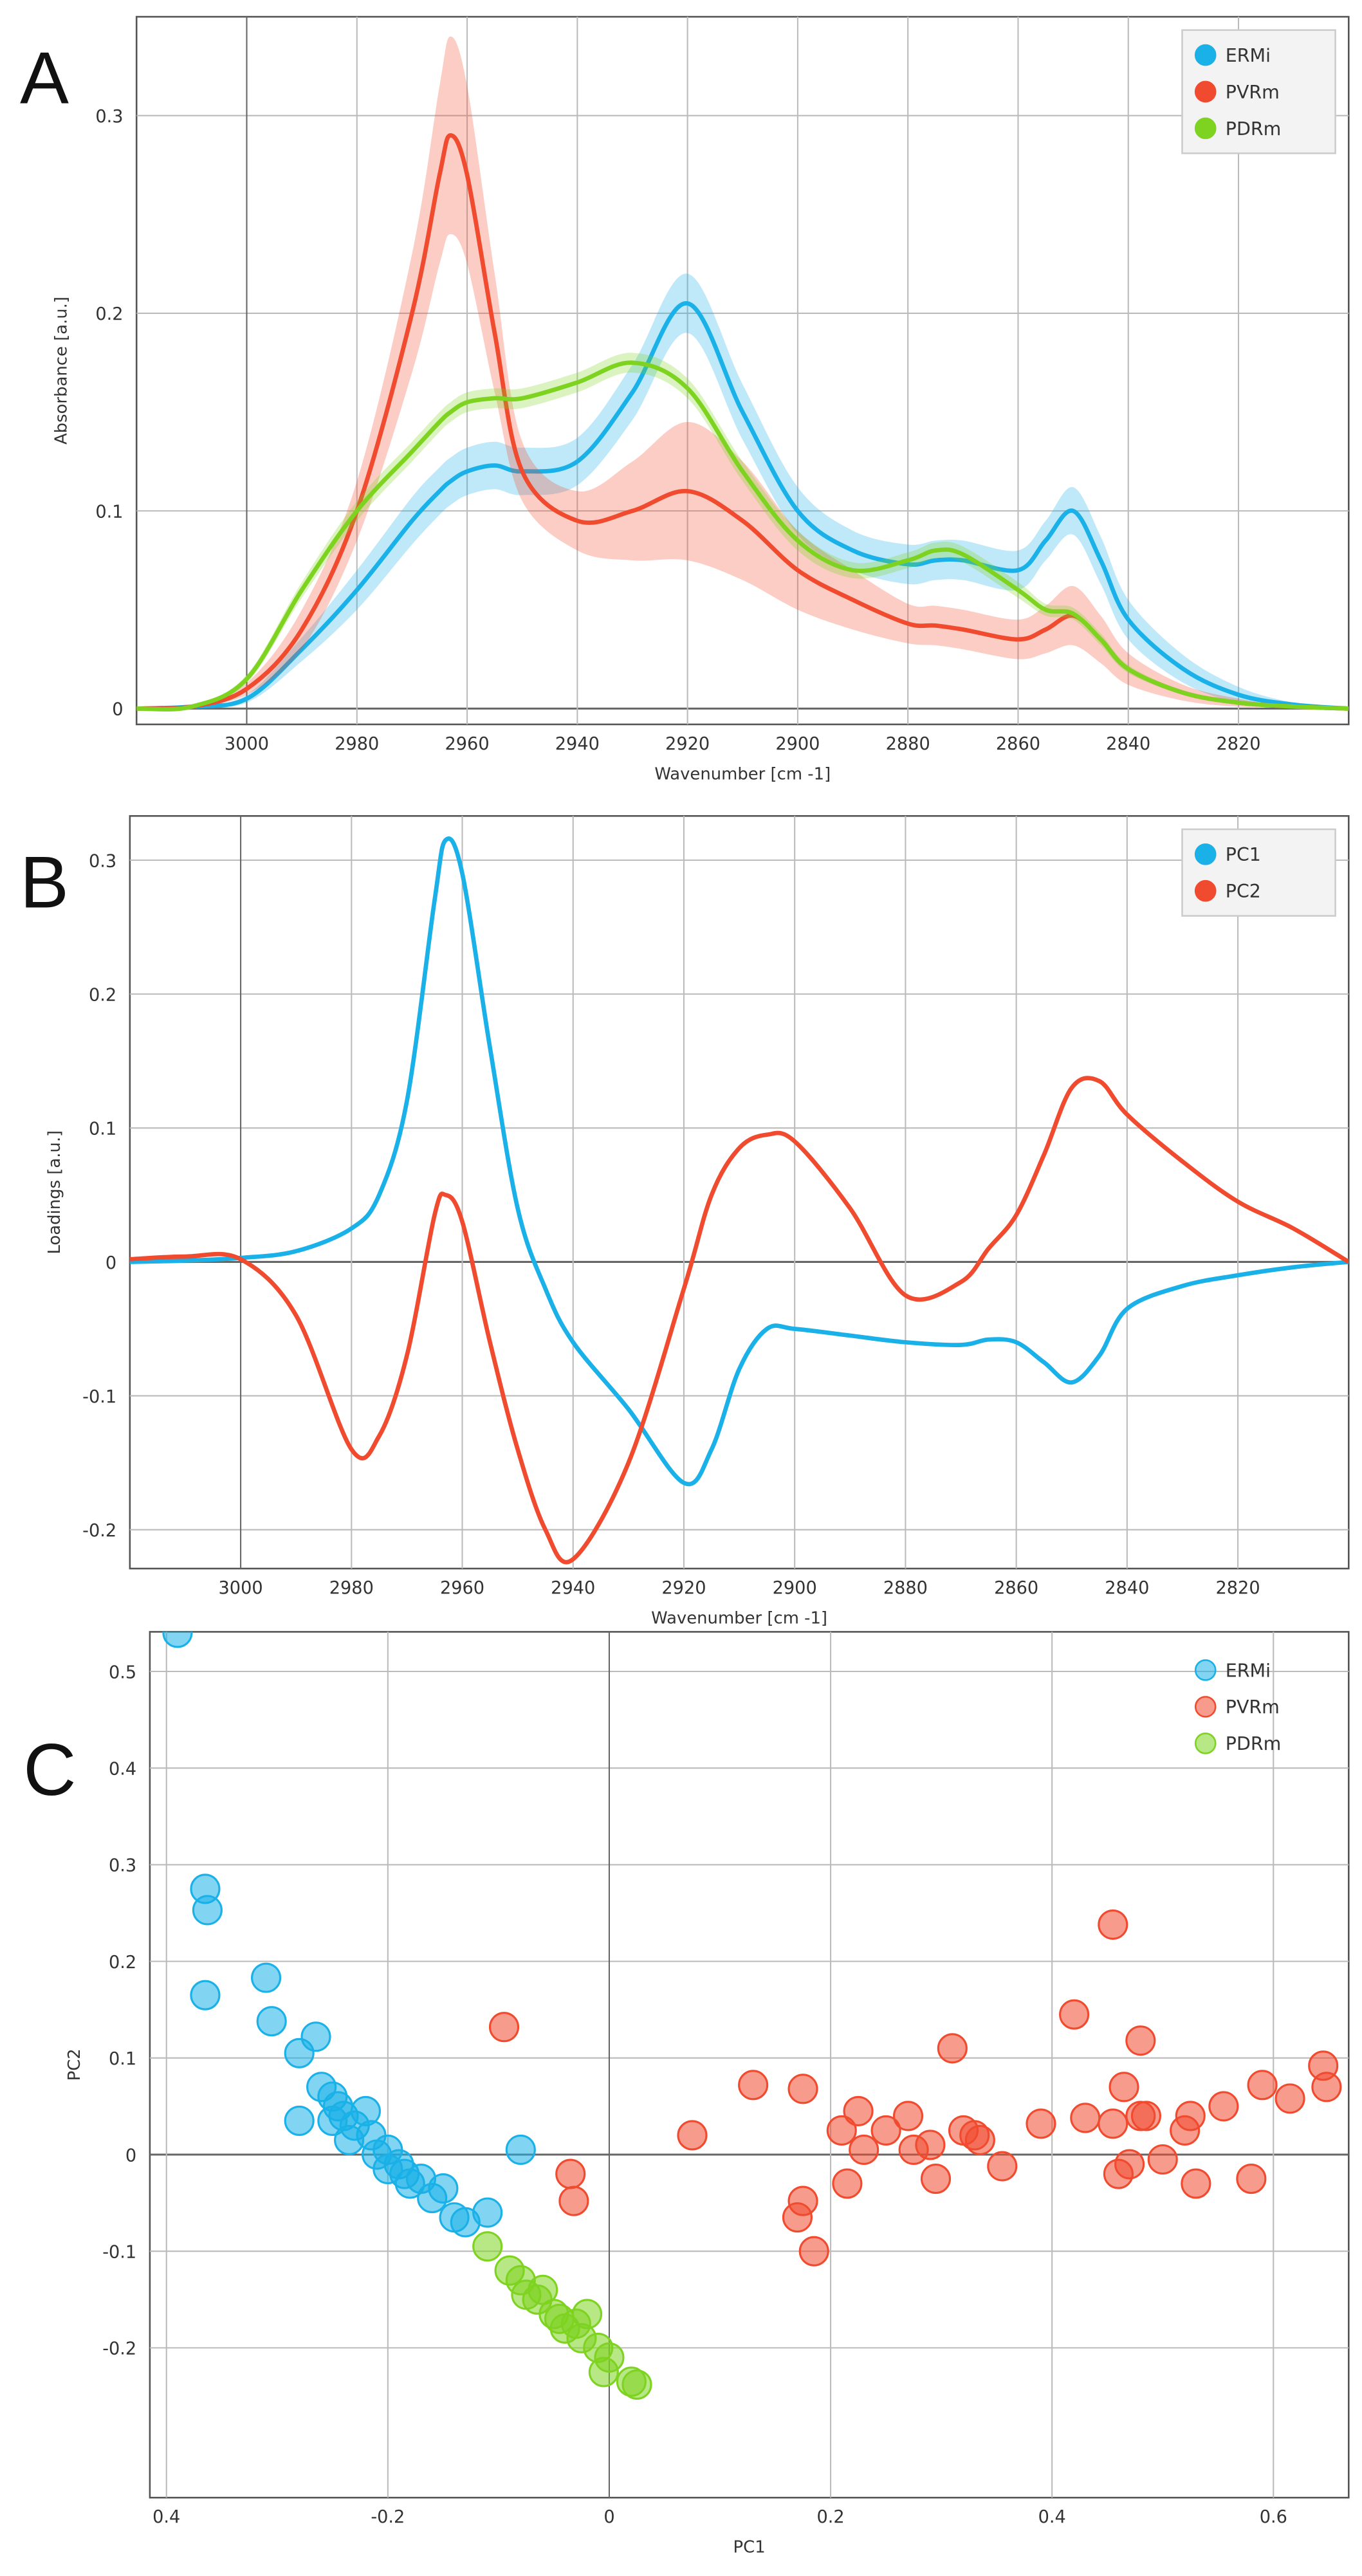  Describe the element at coordinates (55, 1192) in the screenshot. I see `y-axis-label: Loadings [a.u.]` at that location.